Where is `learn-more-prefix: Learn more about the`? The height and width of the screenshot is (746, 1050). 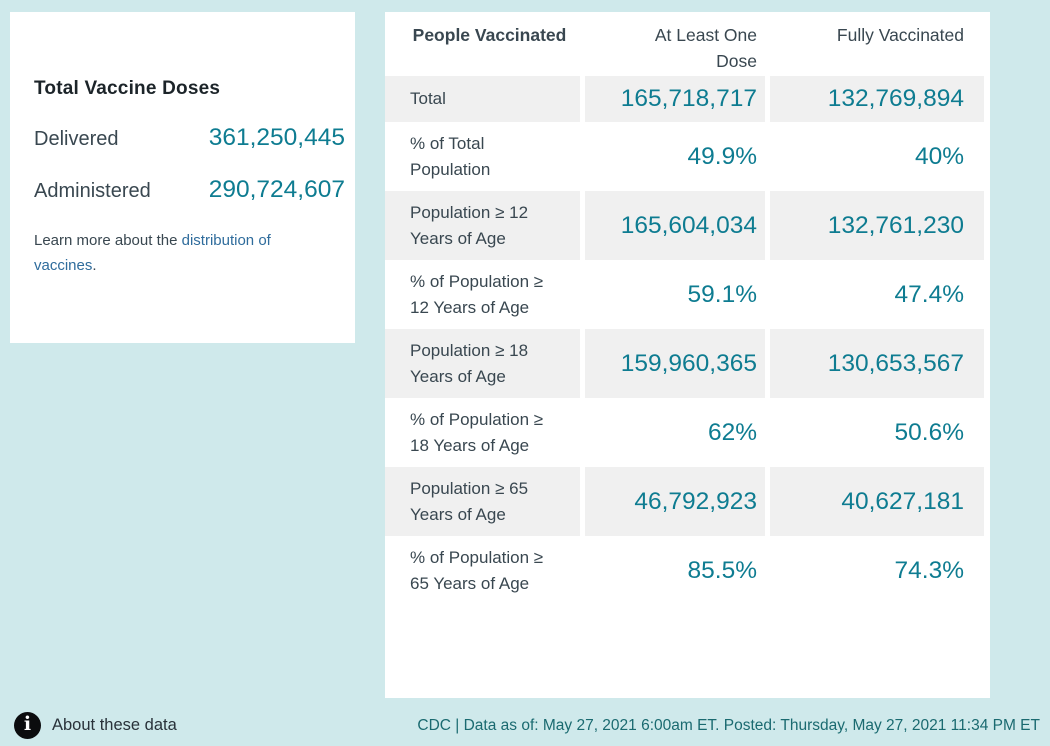 learn-more-prefix: Learn more about the is located at coordinates (108, 240).